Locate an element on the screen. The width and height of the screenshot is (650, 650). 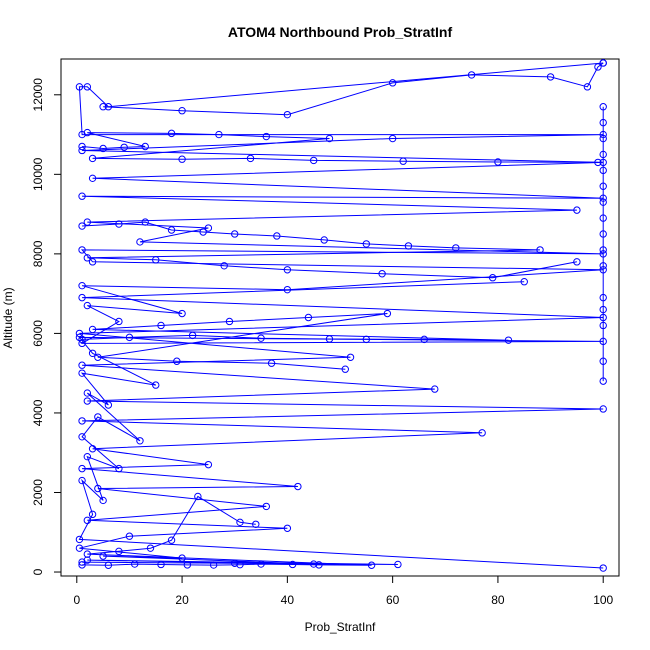
y-tick-label: 12000 is located at coordinates (38, 95).